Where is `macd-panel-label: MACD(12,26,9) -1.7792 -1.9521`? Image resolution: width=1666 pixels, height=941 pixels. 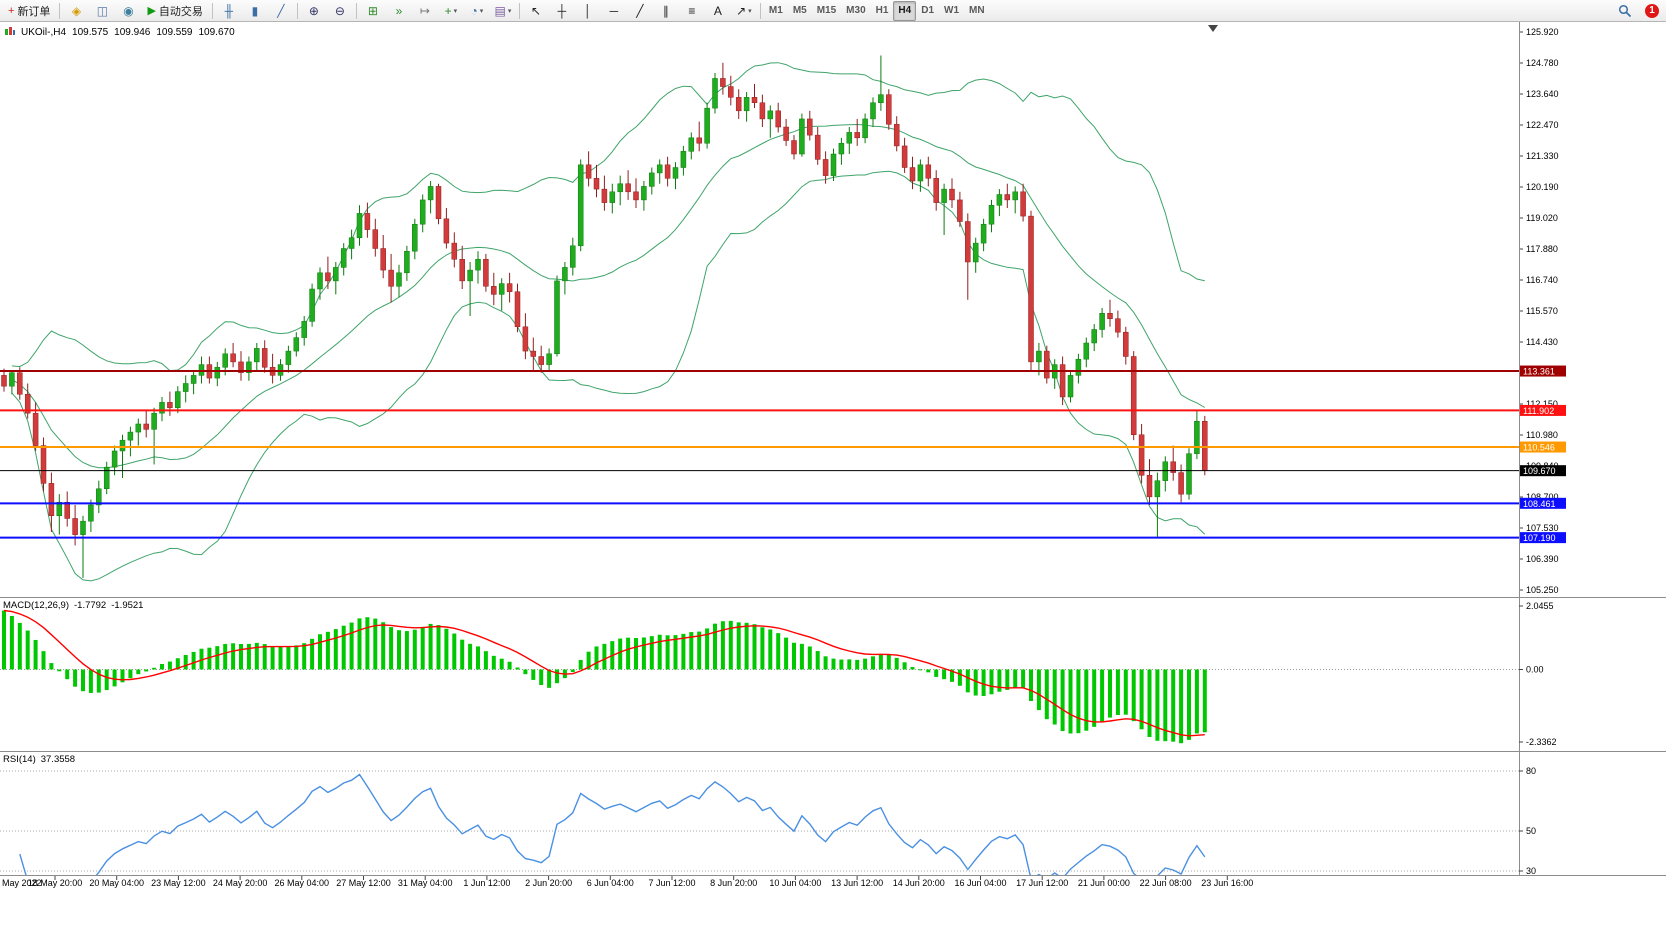 macd-panel-label: MACD(12,26,9) -1.7792 -1.9521 is located at coordinates (73, 605).